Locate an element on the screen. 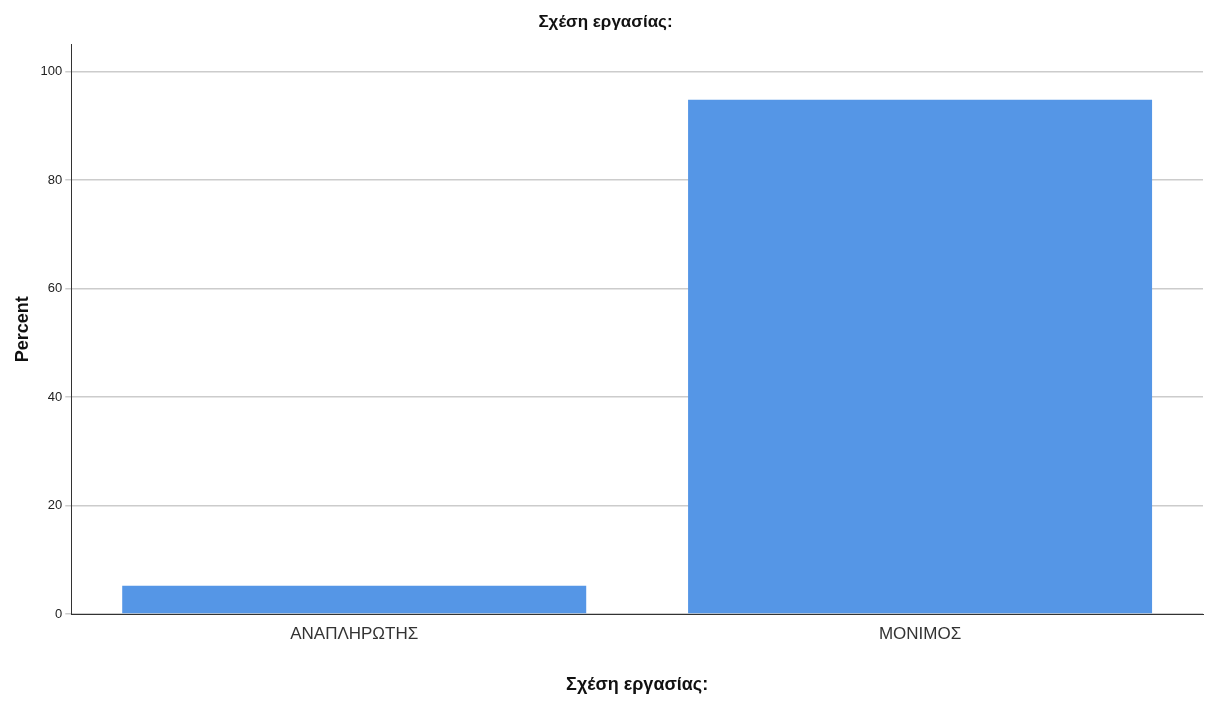 This screenshot has height=708, width=1227. y-tick-label: 80 is located at coordinates (55, 179).